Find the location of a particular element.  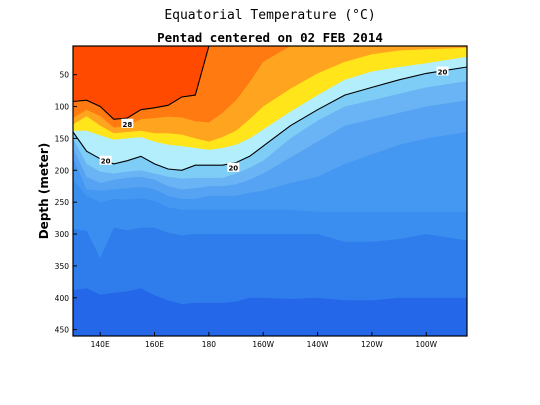

y-tick-label: 250 is located at coordinates (62, 202).